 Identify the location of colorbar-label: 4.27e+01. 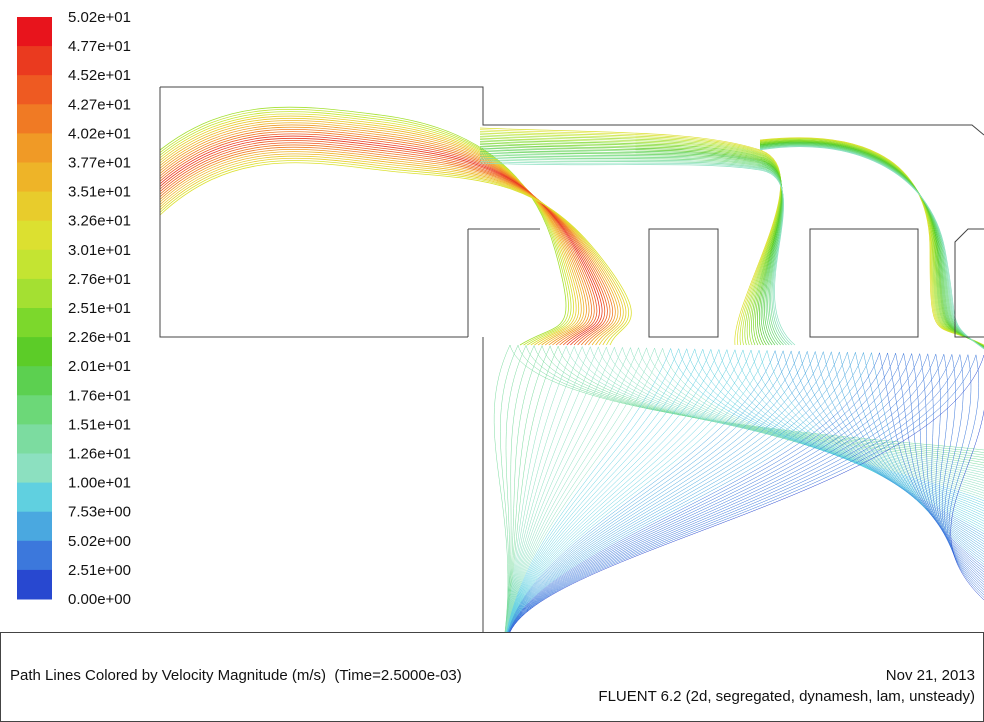
(99, 104).